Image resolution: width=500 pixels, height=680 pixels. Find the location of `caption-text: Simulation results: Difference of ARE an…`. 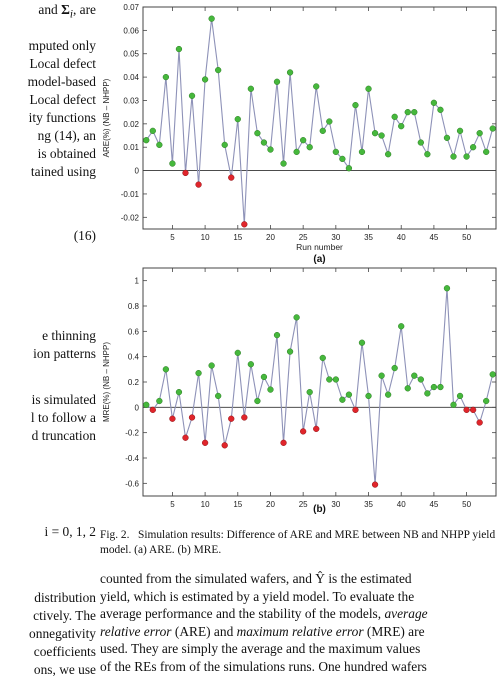

caption-text: Simulation results: Difference of ARE an… is located at coordinates (297, 542).